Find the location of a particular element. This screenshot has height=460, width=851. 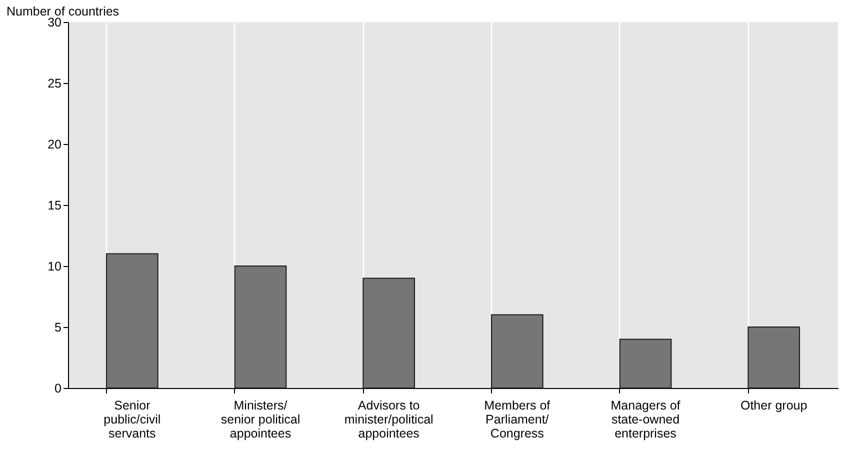

y-tick-label: 15 is located at coordinates (55, 205).